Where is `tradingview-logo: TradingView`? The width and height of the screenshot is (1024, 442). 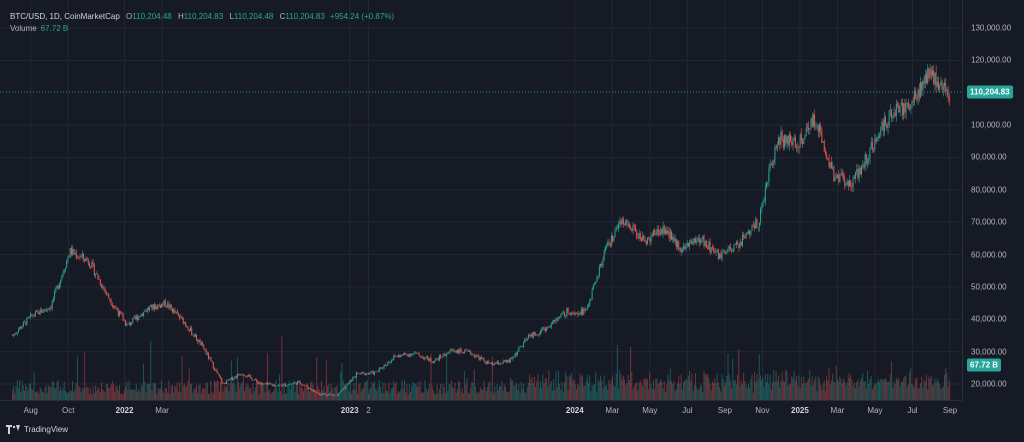
tradingview-logo: TradingView is located at coordinates (37, 429).